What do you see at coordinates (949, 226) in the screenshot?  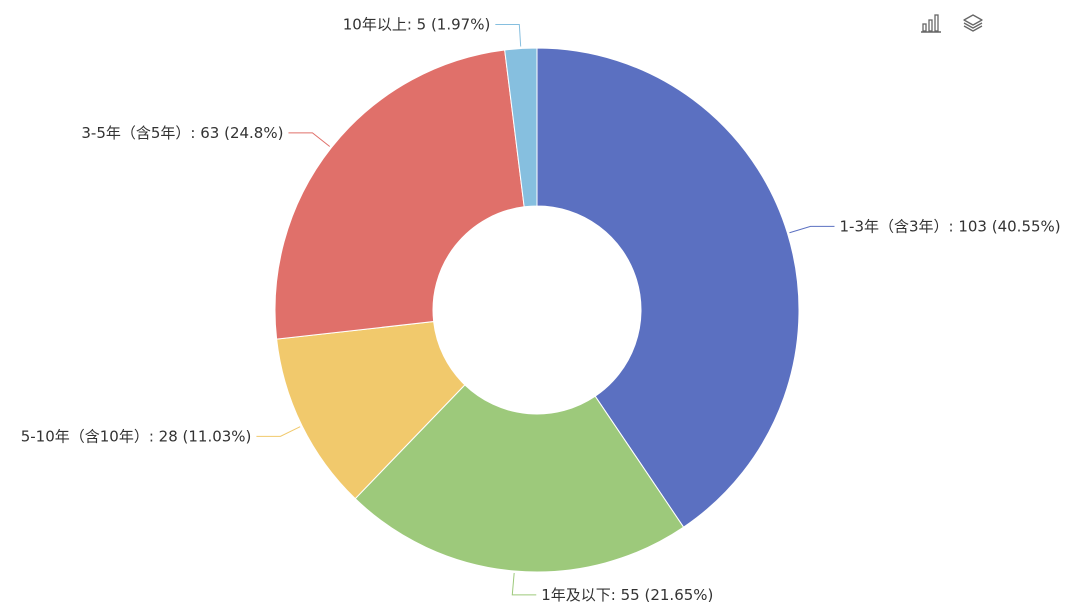 I see `slice-label-0: 1-3年（含3年）: 103 (40.55%)` at bounding box center [949, 226].